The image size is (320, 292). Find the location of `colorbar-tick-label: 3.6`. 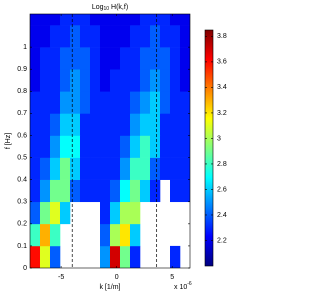

colorbar-tick-label: 3.6 is located at coordinates (222, 62).